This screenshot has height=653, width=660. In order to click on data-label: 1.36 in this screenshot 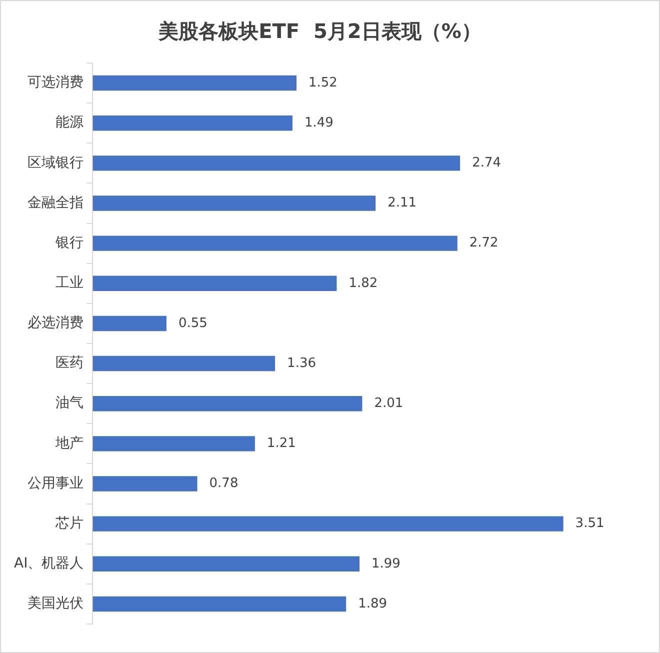, I will do `click(301, 363)`.